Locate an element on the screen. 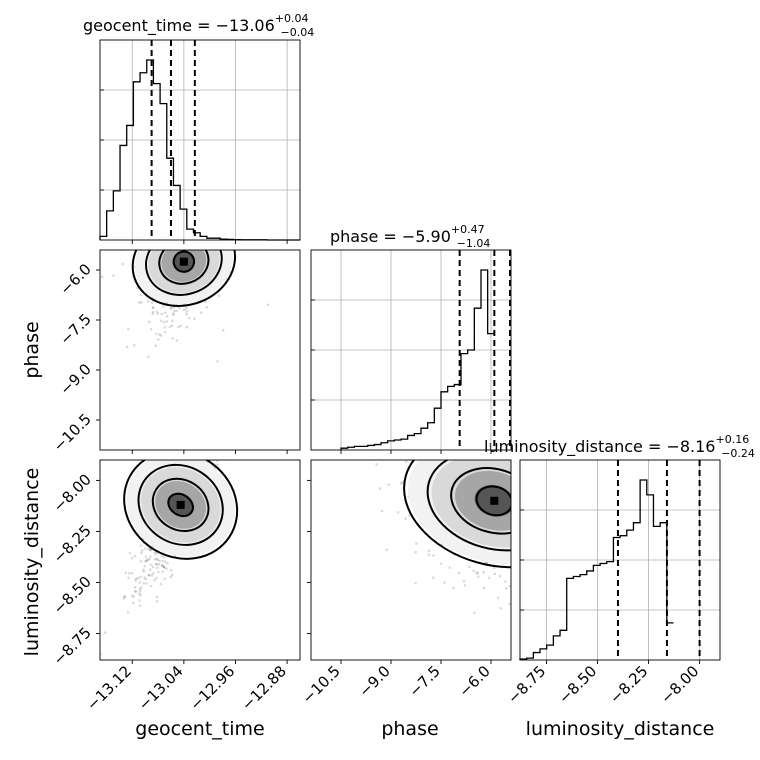 The height and width of the screenshot is (760, 760). scatter-panel-geocent_time-phase is located at coordinates (198, 324).